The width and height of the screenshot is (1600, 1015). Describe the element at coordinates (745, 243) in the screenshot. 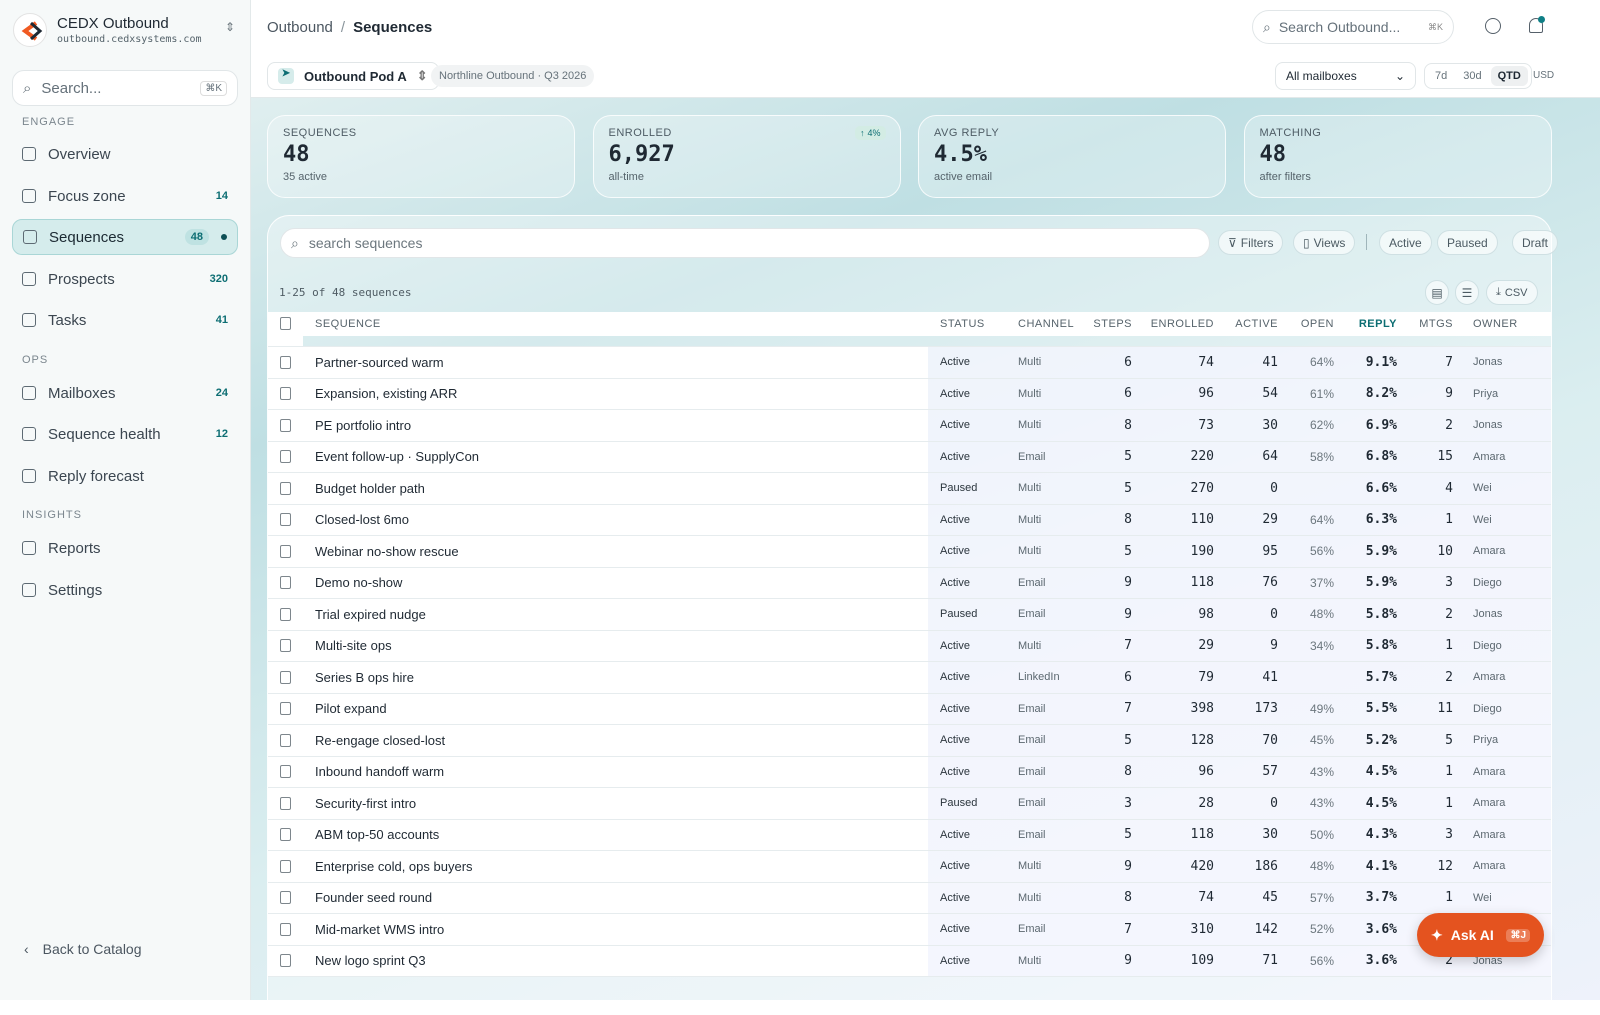

I see `table-search: ⌕ search sequences` at that location.